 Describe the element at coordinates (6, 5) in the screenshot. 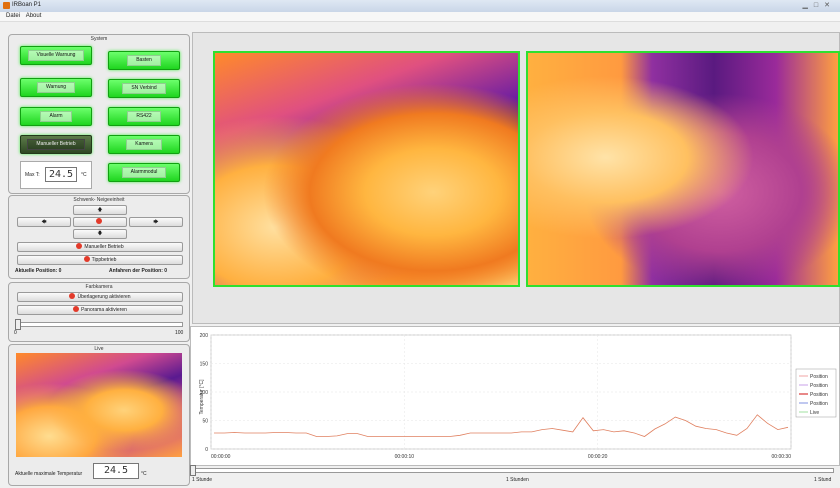

I see `app-icon` at that location.